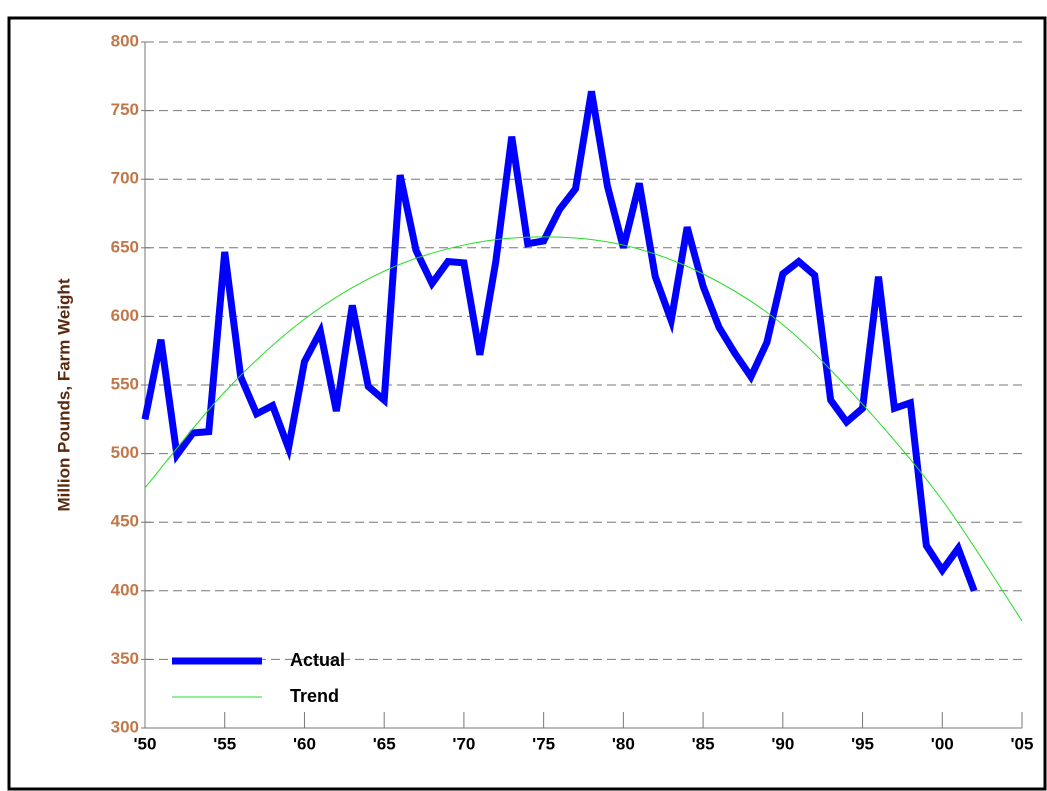  Describe the element at coordinates (125, 726) in the screenshot. I see `y-tick-label: 300` at that location.